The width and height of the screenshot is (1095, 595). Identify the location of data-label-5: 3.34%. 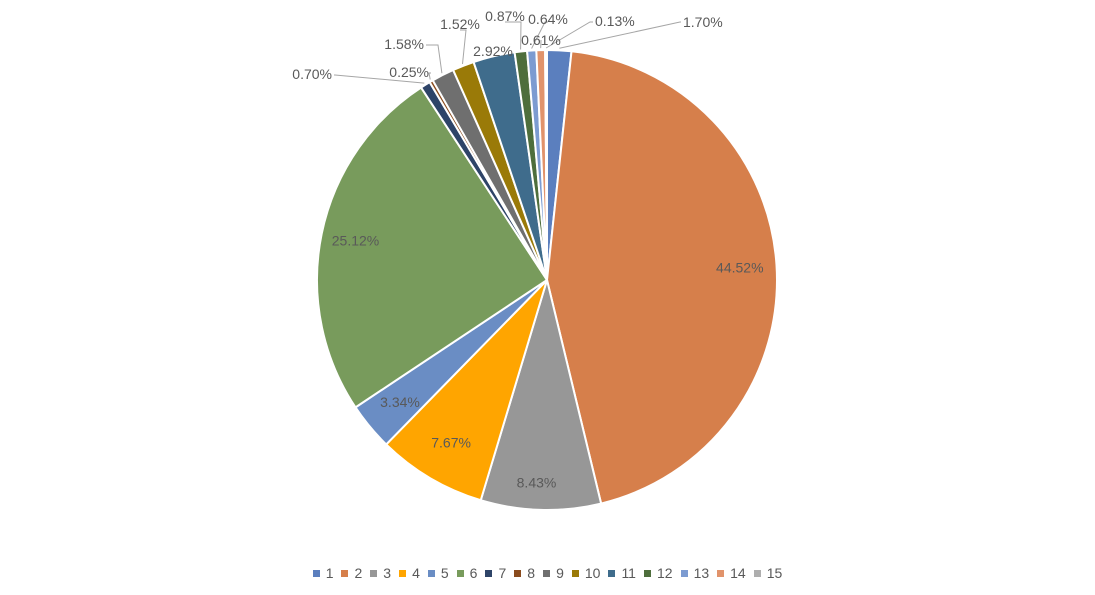
(400, 402).